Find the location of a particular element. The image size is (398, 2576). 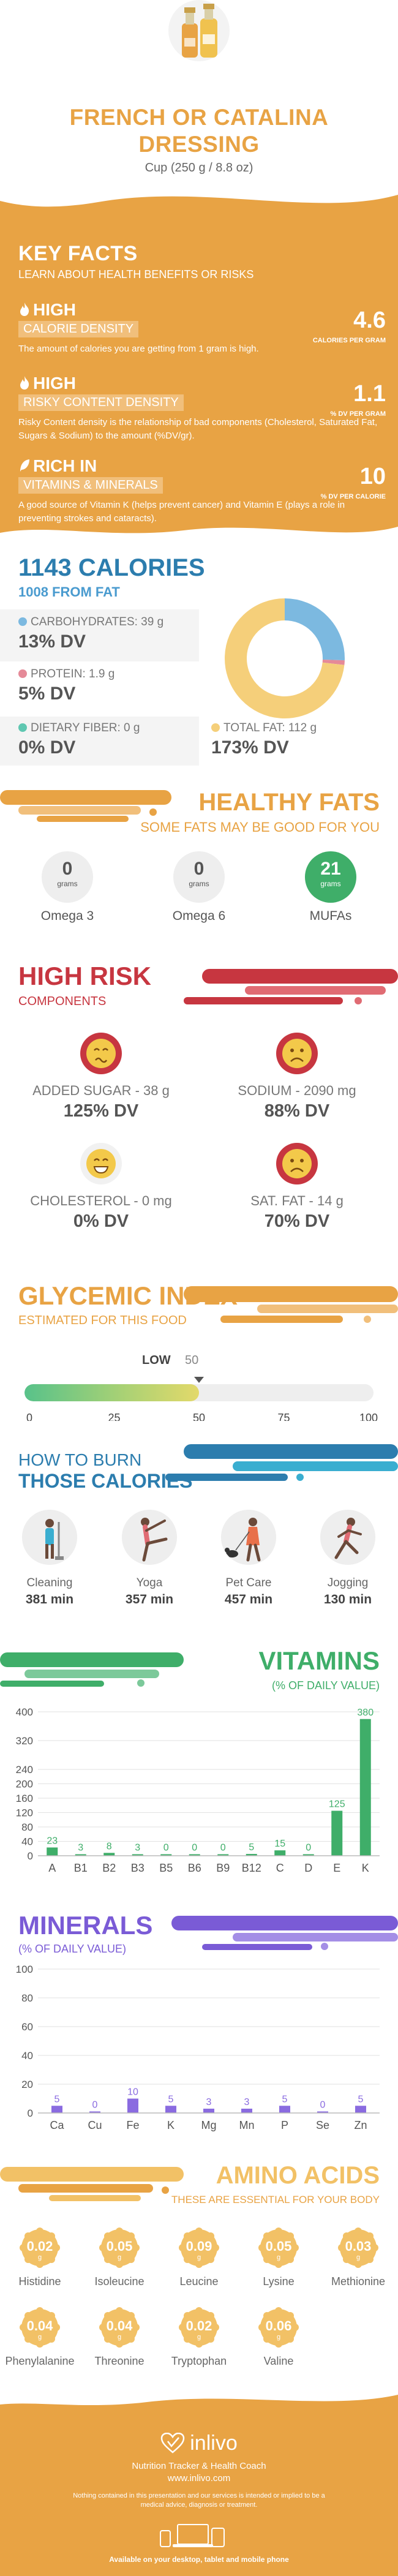

amino-label: Tryptophan is located at coordinates (199, 2361).